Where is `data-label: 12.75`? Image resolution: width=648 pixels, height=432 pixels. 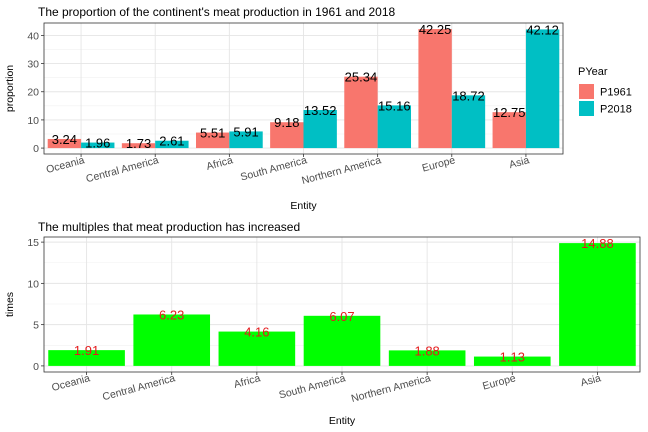
data-label: 12.75 is located at coordinates (509, 112).